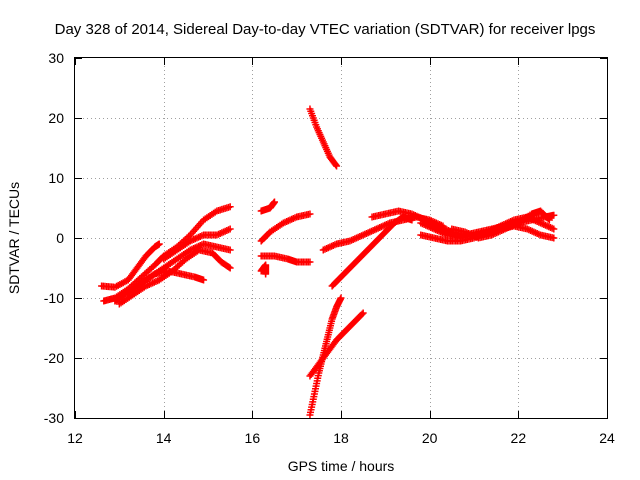  I want to click on x-axis-label: GPS time / hours, so click(341, 466).